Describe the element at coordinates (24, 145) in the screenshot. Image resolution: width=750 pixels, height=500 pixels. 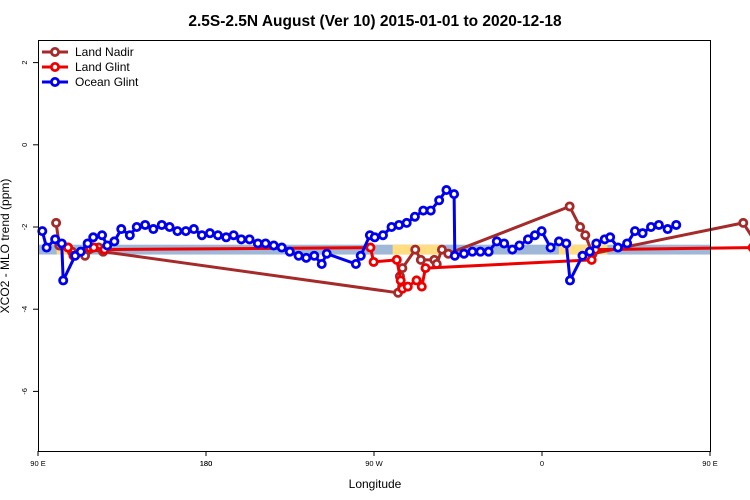
I see `y-tick-label: 0` at that location.